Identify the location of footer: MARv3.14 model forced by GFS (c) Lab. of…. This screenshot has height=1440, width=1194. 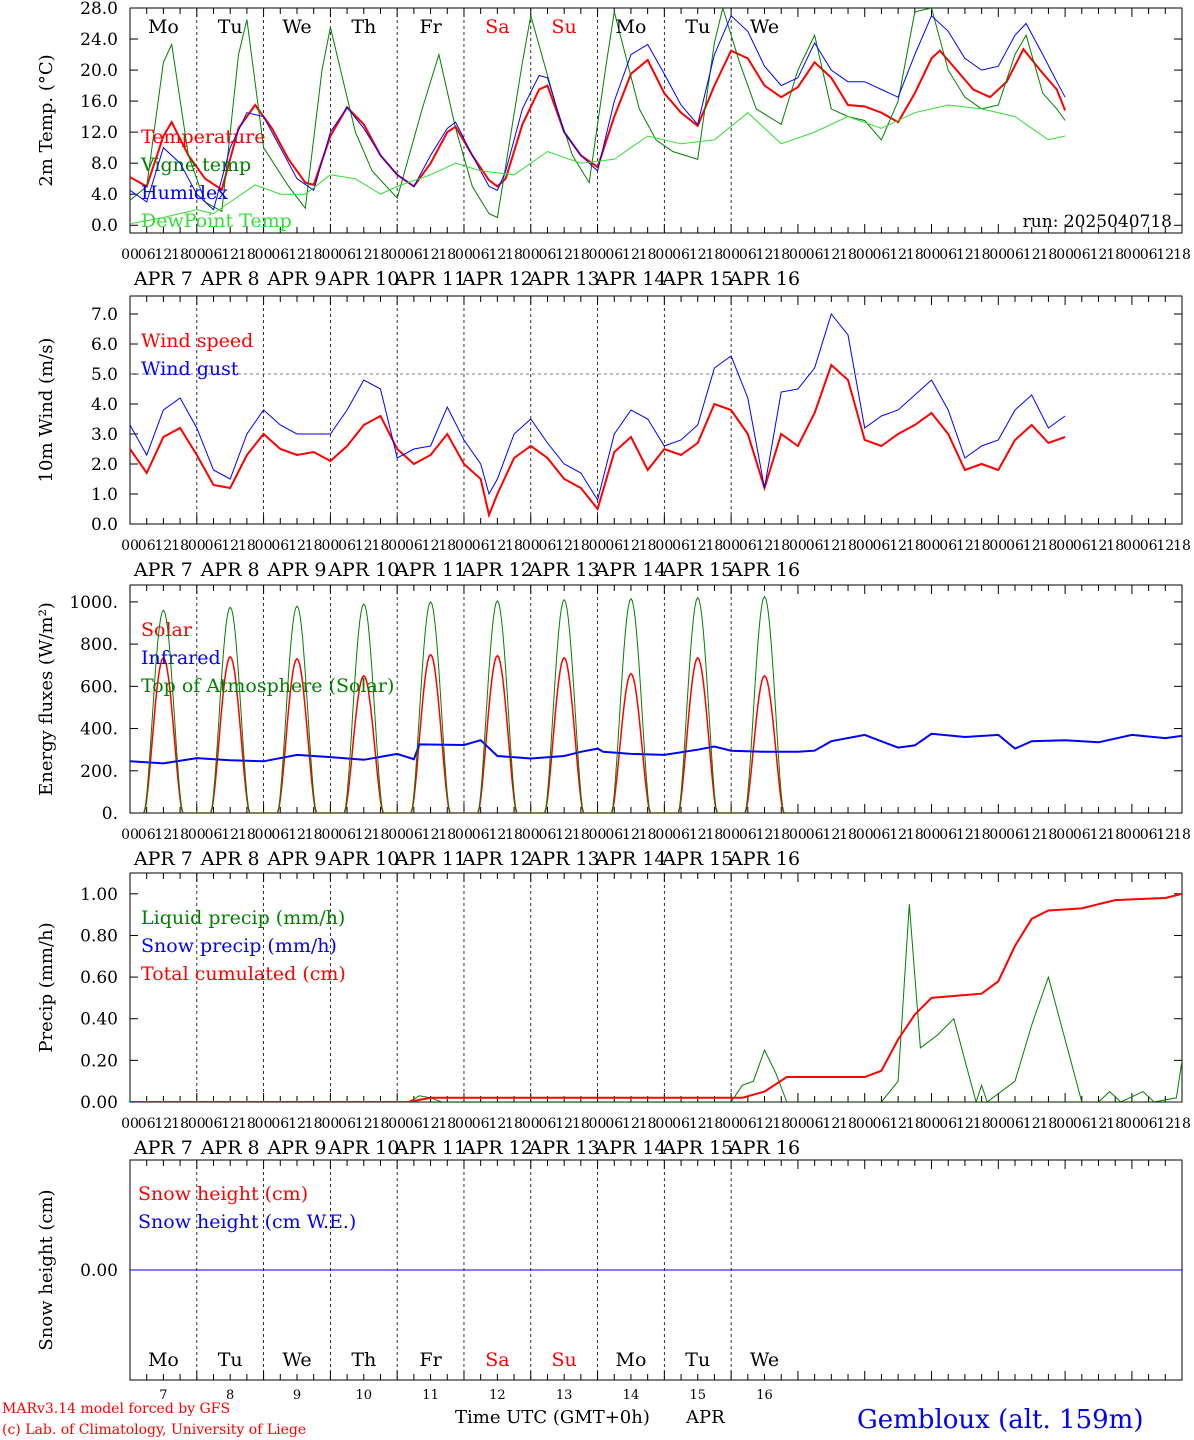
(572, 1419).